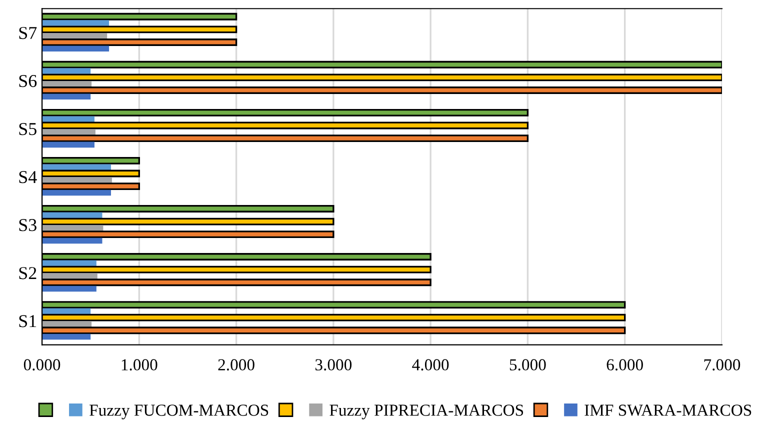  Describe the element at coordinates (27, 225) in the screenshot. I see `y-tick-label: S3` at that location.